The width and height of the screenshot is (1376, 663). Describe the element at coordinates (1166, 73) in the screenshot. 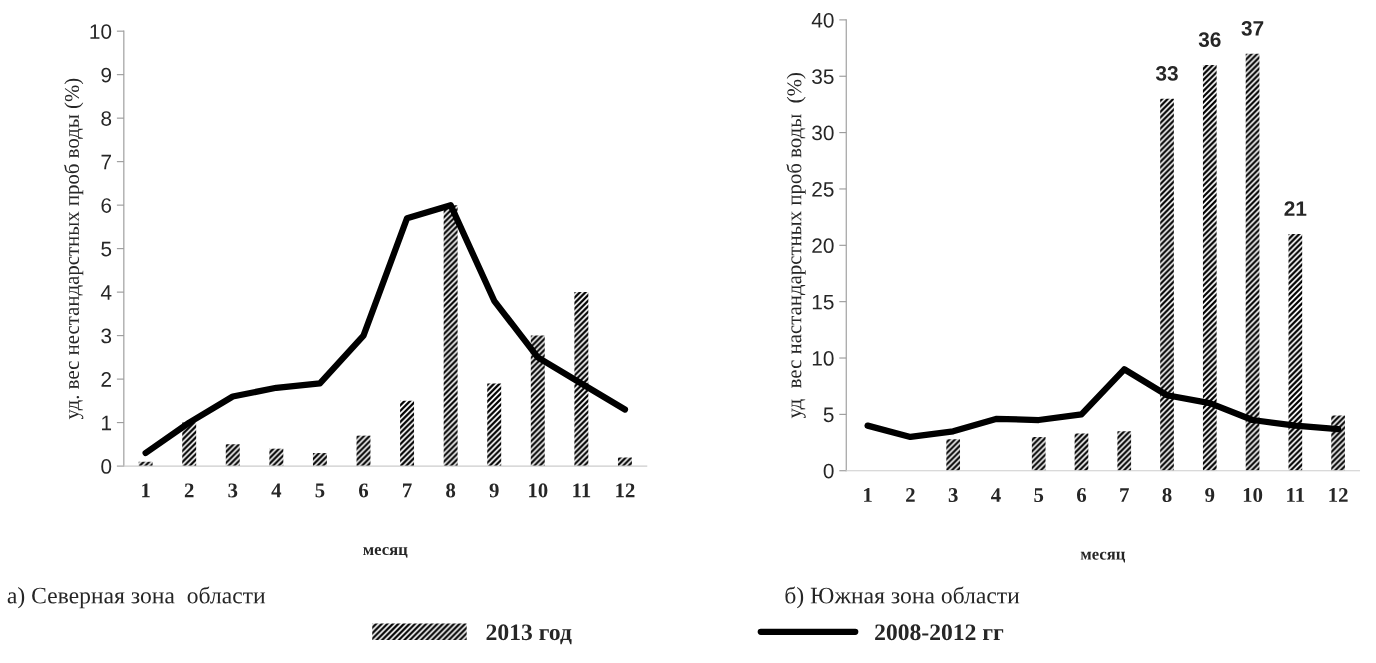

I see `data-label: 33` at that location.